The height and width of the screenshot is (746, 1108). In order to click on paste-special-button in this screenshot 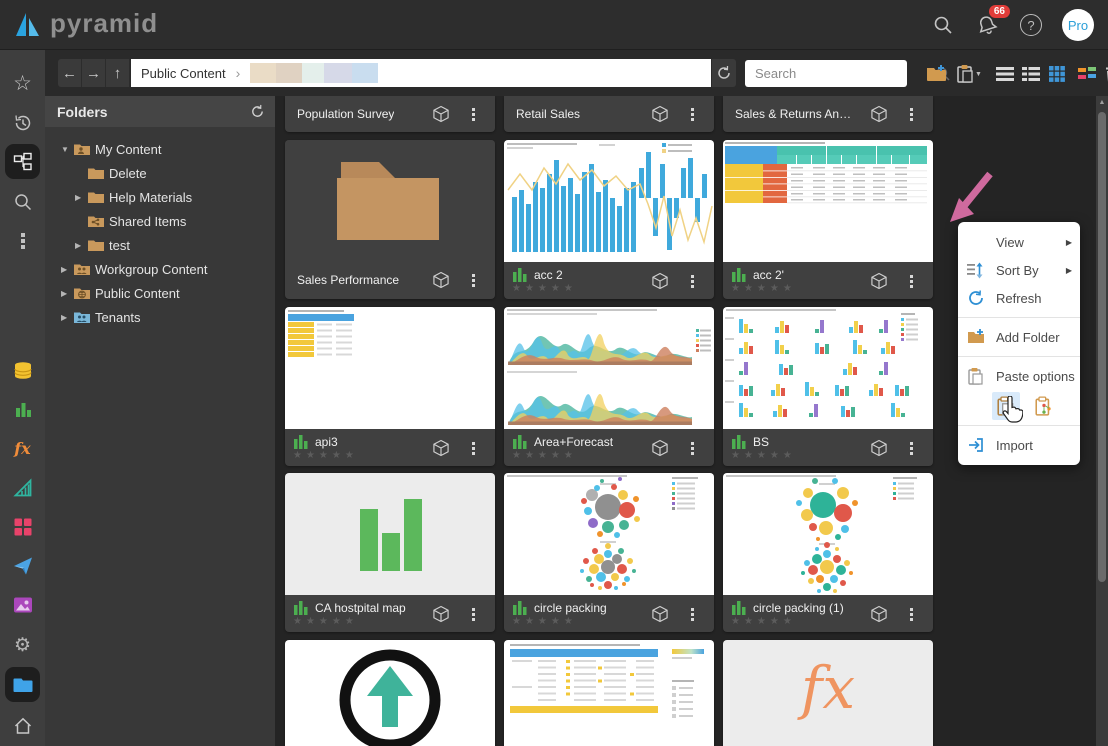, I will do `click(1044, 406)`.